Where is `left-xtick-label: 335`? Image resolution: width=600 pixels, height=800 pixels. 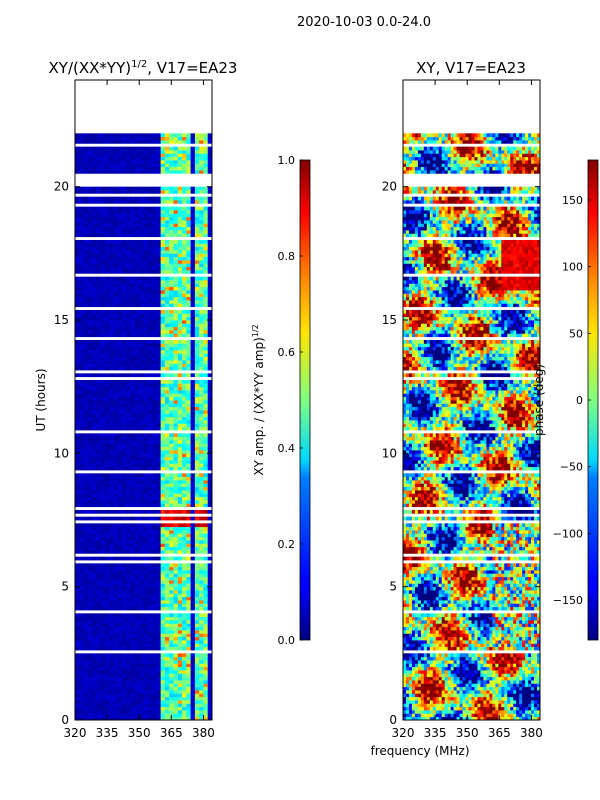 left-xtick-label: 335 is located at coordinates (107, 733).